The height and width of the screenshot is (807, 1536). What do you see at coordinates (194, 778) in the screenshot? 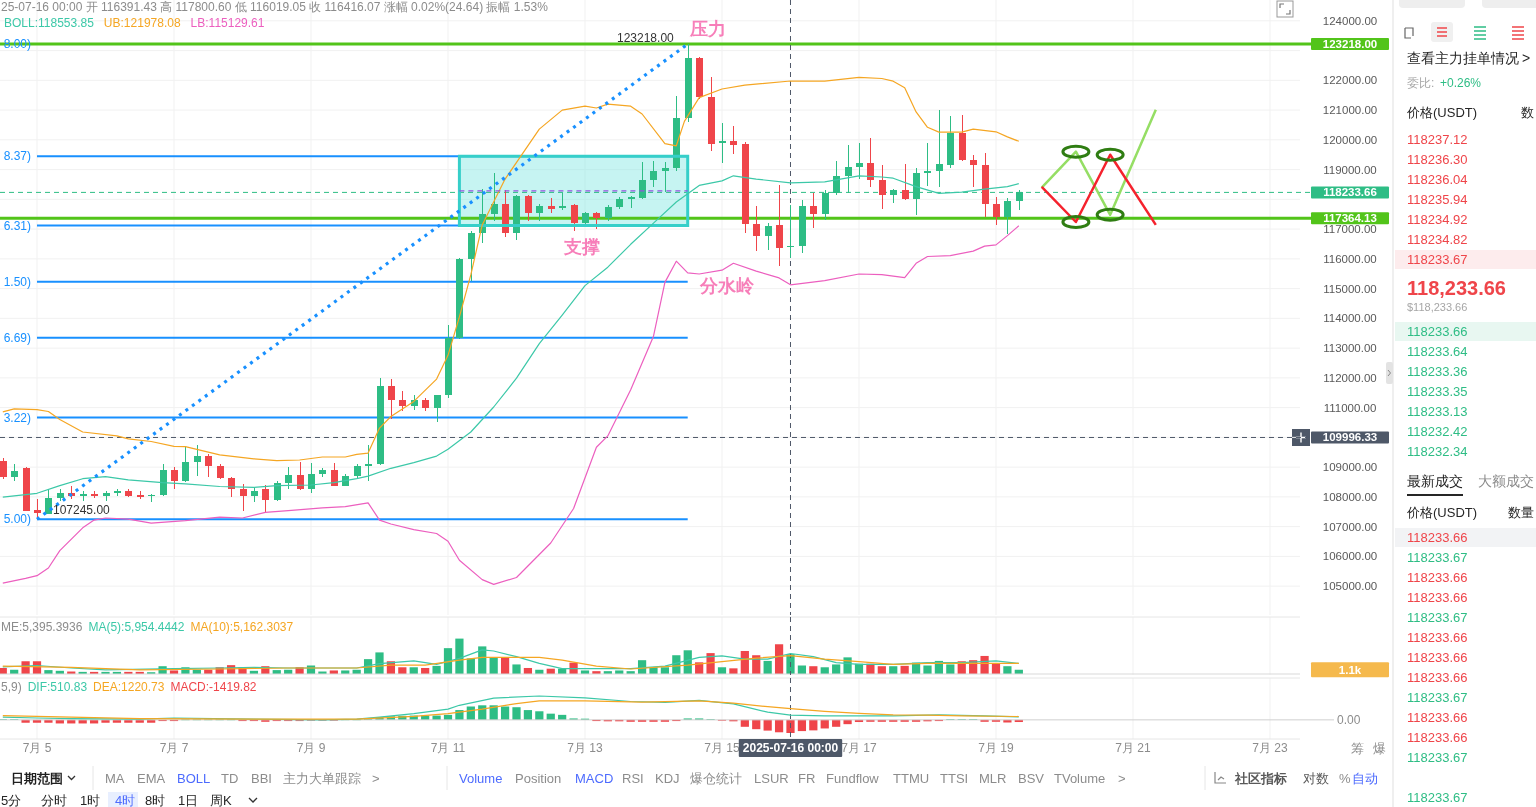
I see `text: BOLL` at bounding box center [194, 778].